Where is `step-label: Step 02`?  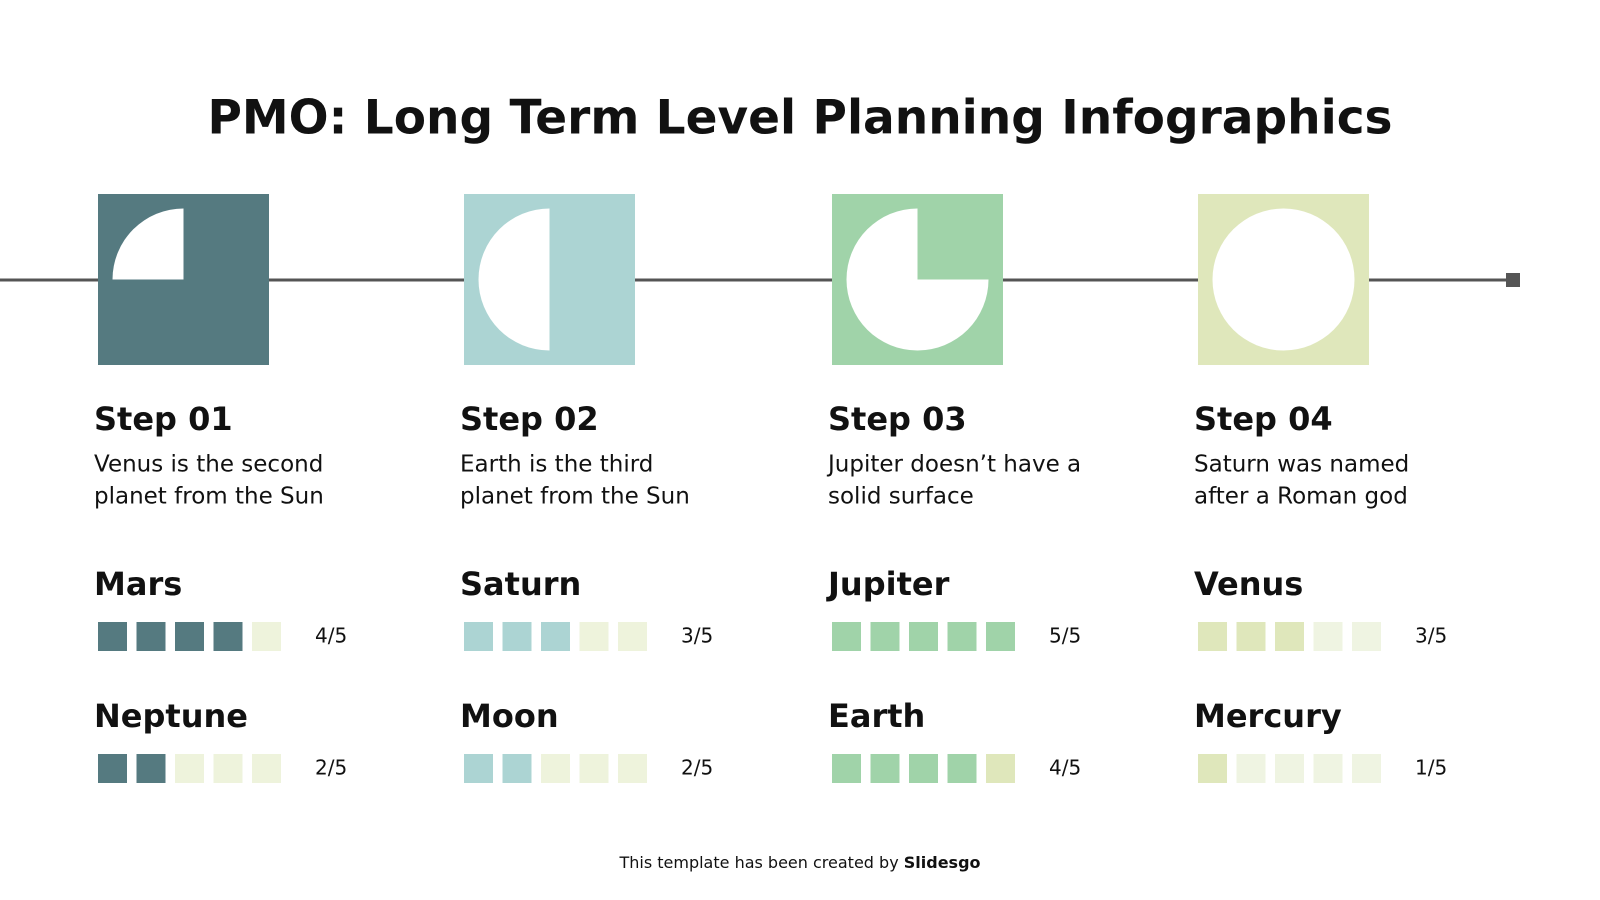
step-label: Step 02 is located at coordinates (529, 419).